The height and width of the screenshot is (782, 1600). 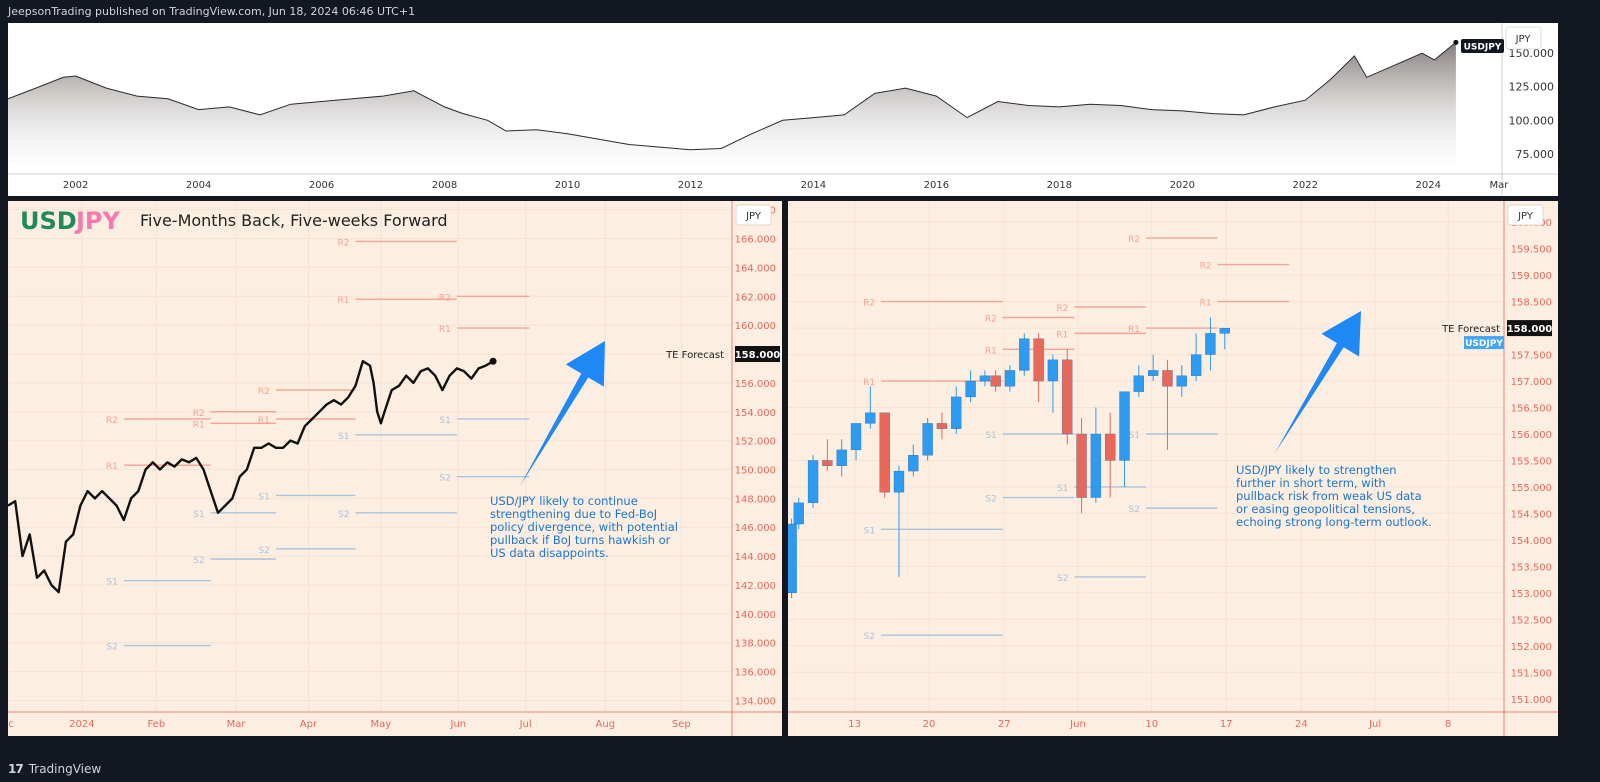 What do you see at coordinates (755, 326) in the screenshot?
I see `y-tick-label: 160.000` at bounding box center [755, 326].